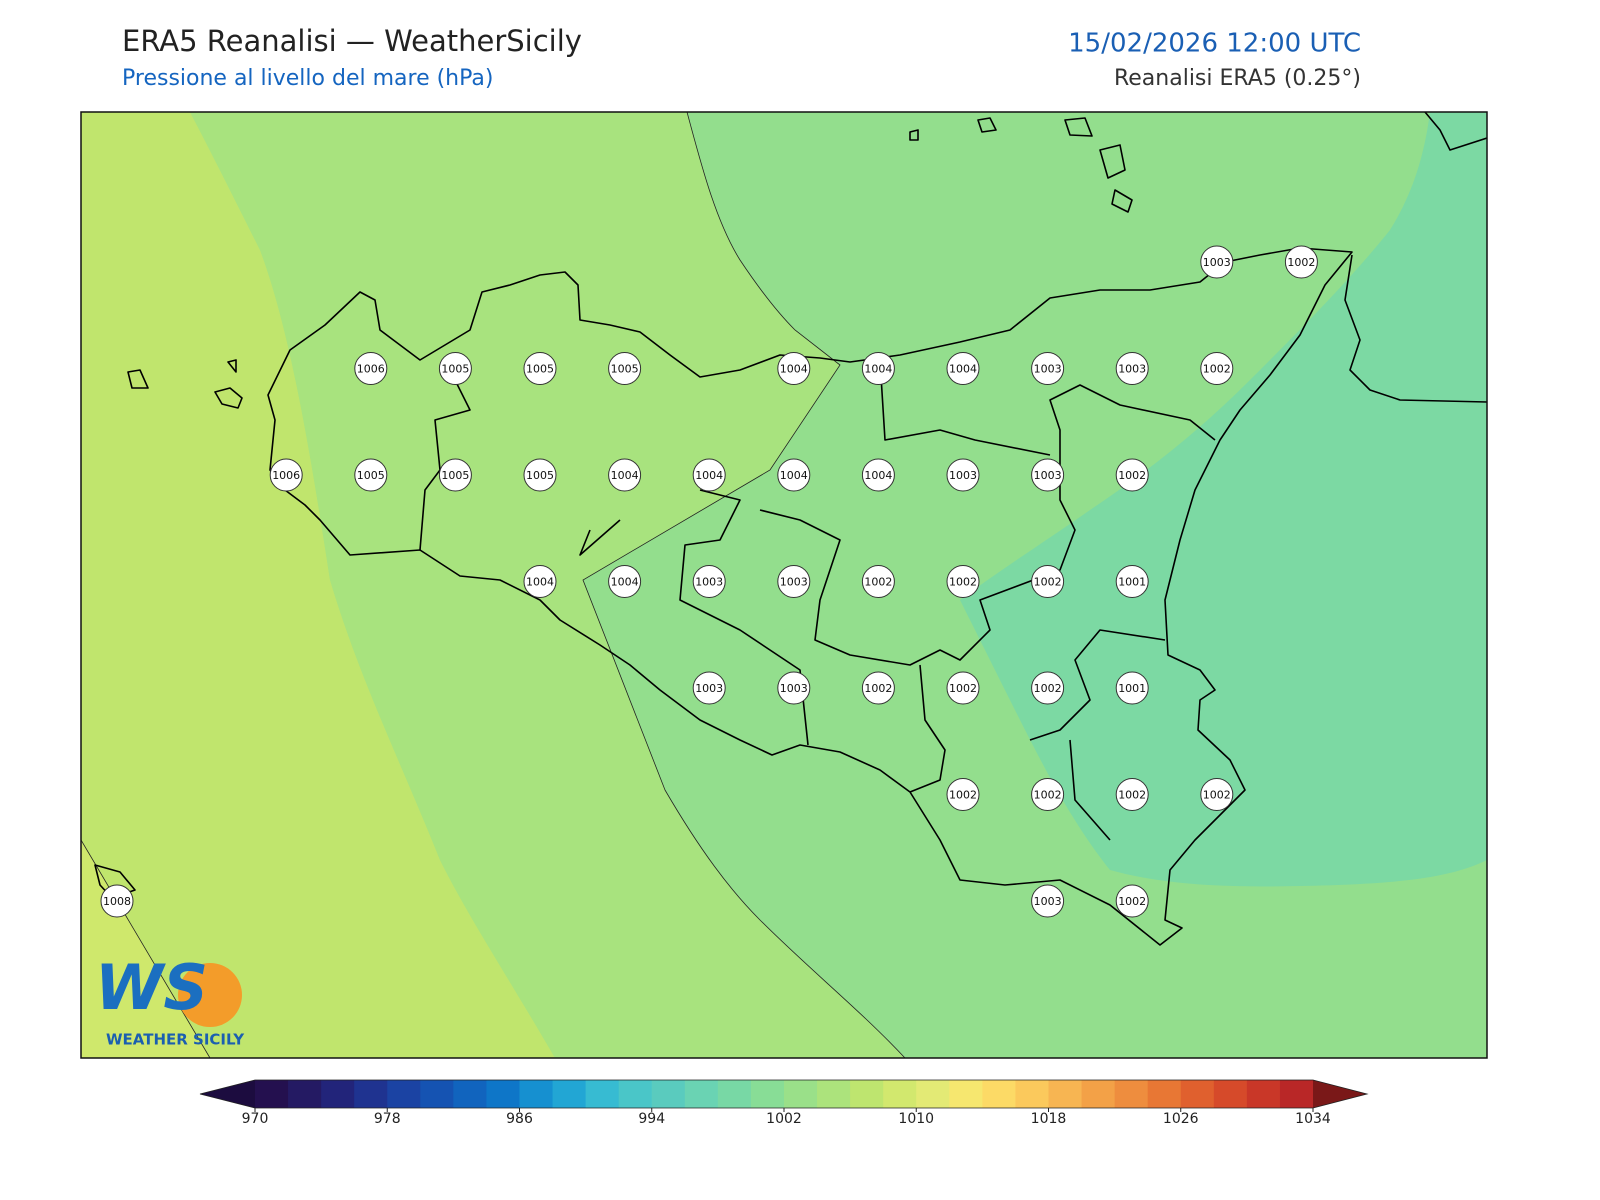 Image resolution: width=1600 pixels, height=1200 pixels. I want to click on subtitle: Pressione al livello del mare (hPa), so click(307, 78).